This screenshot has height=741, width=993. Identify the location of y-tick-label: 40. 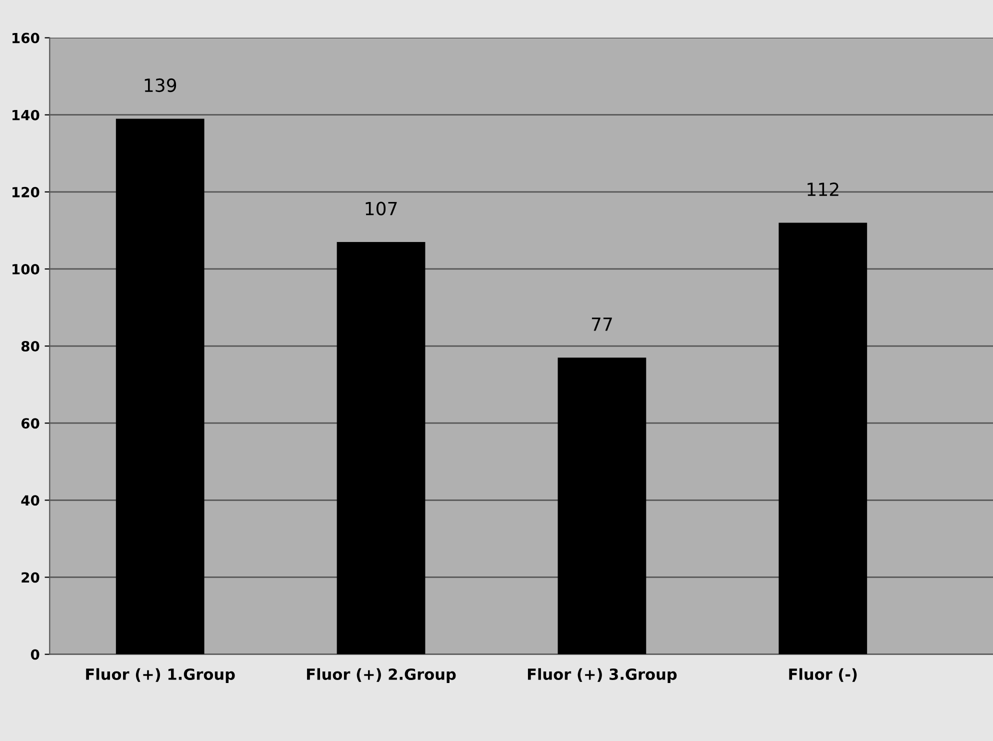
(30, 500).